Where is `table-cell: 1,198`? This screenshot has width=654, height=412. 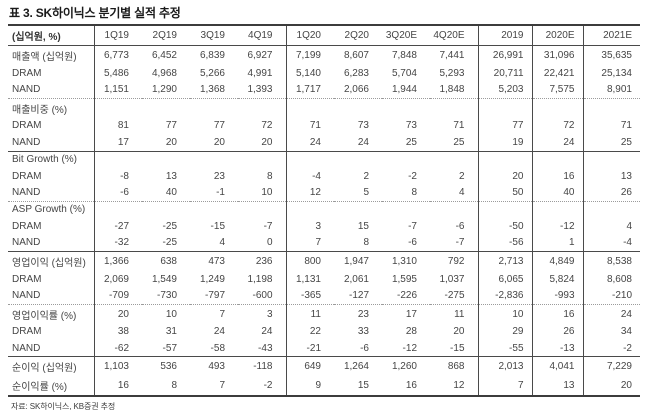 table-cell: 1,198 is located at coordinates (262, 279).